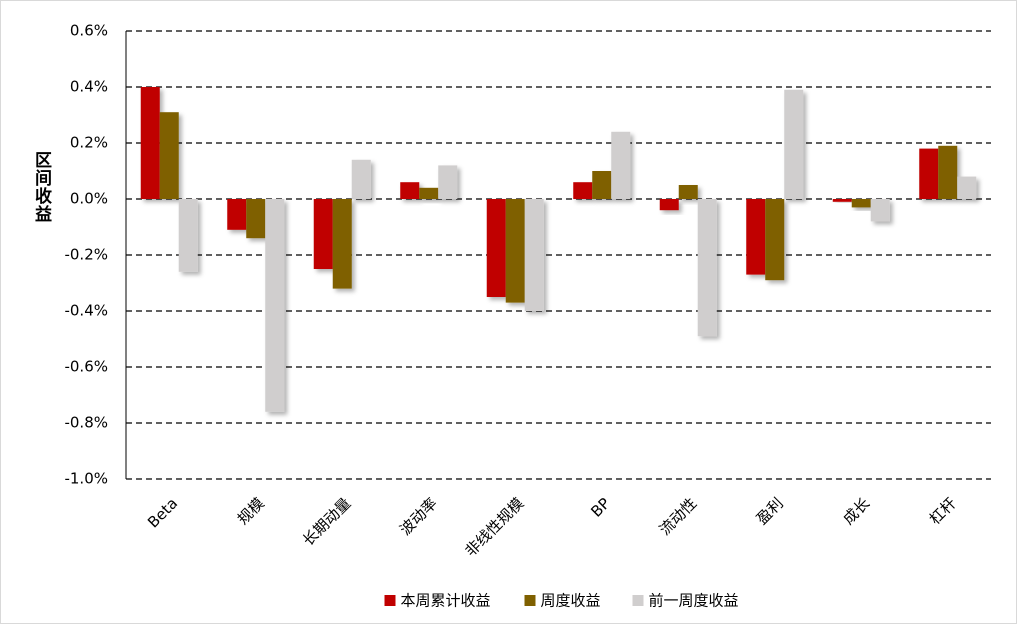  I want to click on legend-label: 前一周度收益, so click(694, 601).